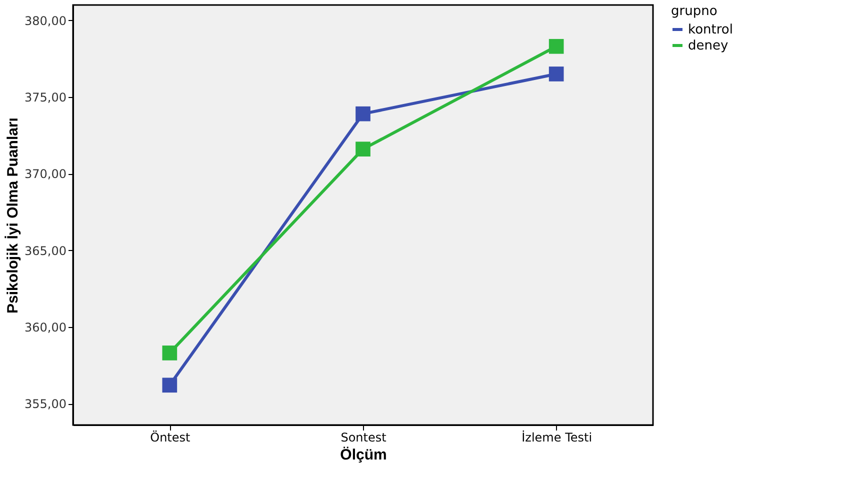 The height and width of the screenshot is (502, 841). Describe the element at coordinates (557, 437) in the screenshot. I see `x-tick-label: İzleme Testi` at that location.